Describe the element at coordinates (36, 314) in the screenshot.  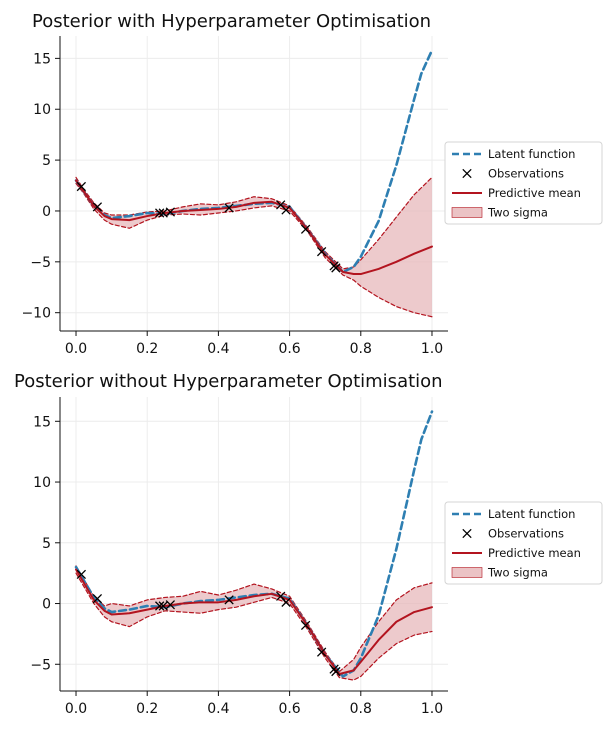
I see `y-tick-label: −10` at that location.